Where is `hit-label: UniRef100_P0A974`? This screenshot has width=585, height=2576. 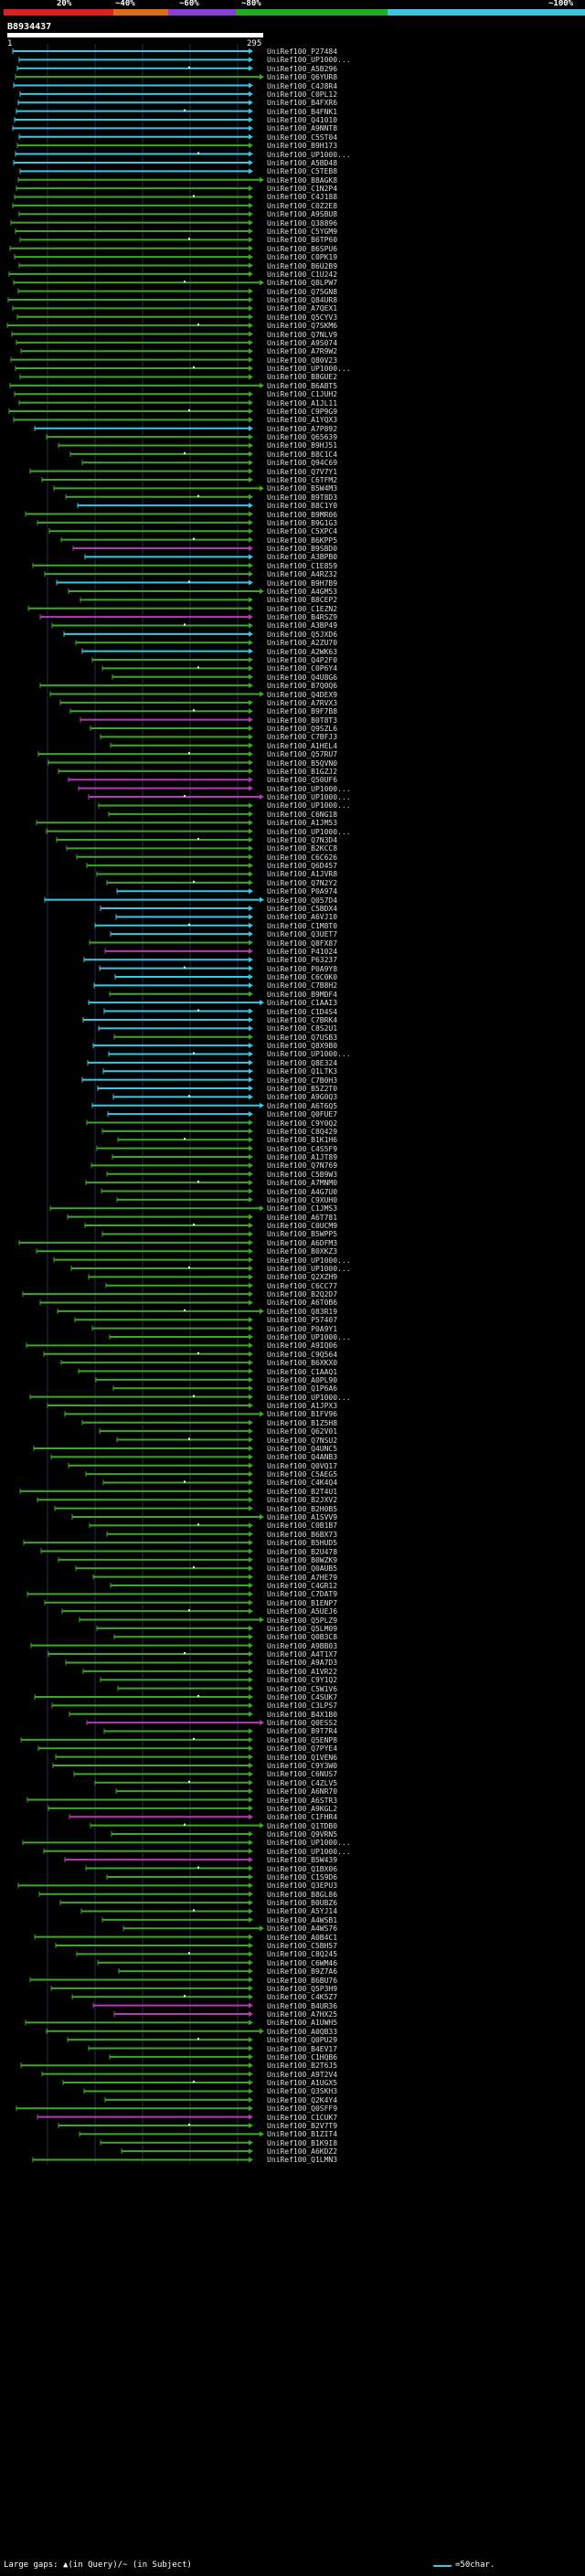 hit-label: UniRef100_P0A974 is located at coordinates (302, 891).